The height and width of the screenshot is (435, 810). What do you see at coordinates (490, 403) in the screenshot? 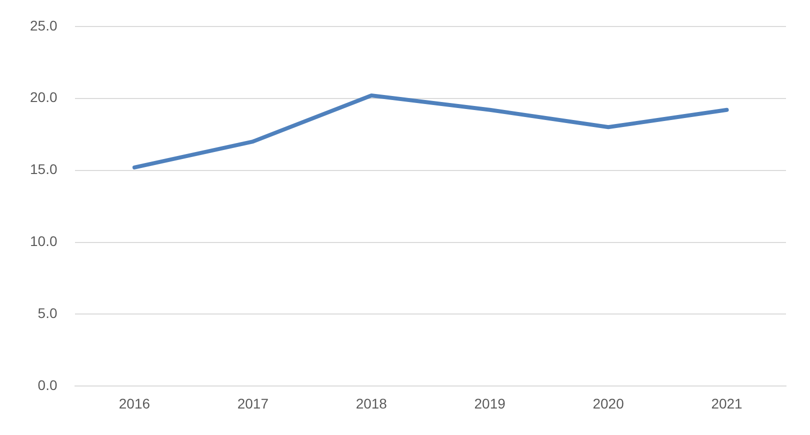
I see `x-tick-label: 2019` at bounding box center [490, 403].